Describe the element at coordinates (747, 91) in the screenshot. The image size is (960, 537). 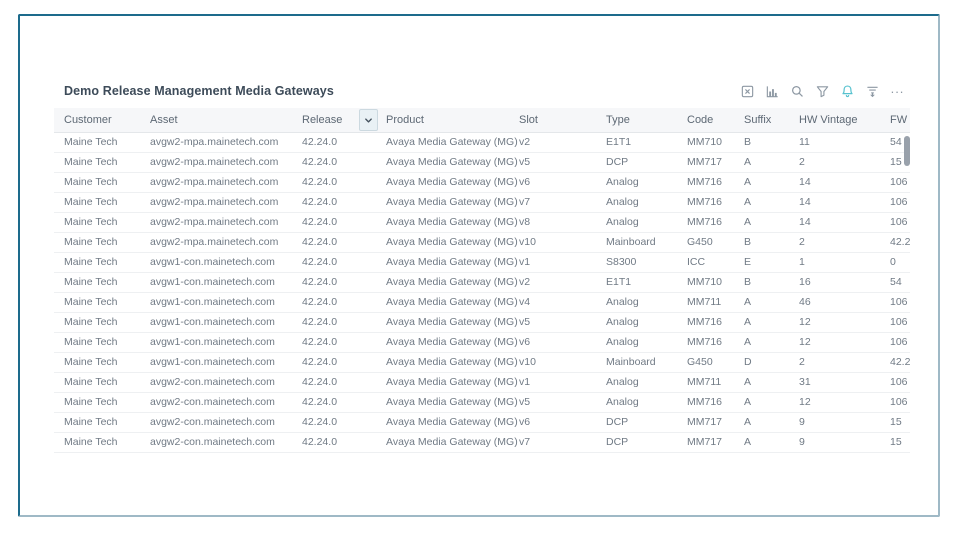
I see `excel-export-button` at that location.